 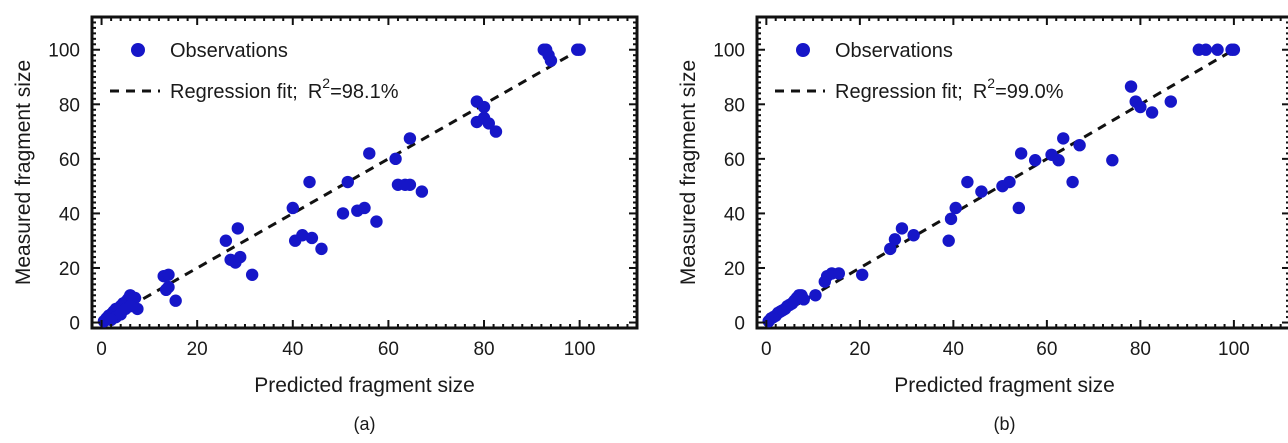 I want to click on legend-fit-label: Regression fit; R2=99.0%, so click(x=949, y=89).